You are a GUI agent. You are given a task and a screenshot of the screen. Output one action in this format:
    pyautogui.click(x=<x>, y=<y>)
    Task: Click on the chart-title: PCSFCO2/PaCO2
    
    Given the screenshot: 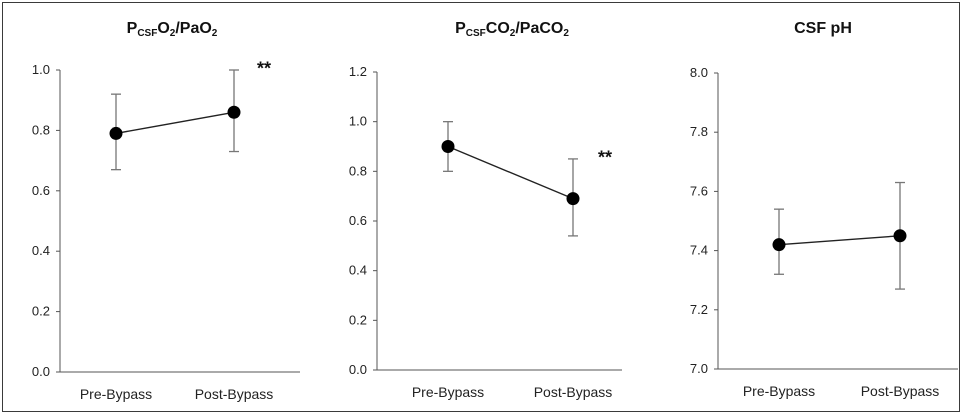 What is the action you would take?
    pyautogui.click(x=512, y=29)
    